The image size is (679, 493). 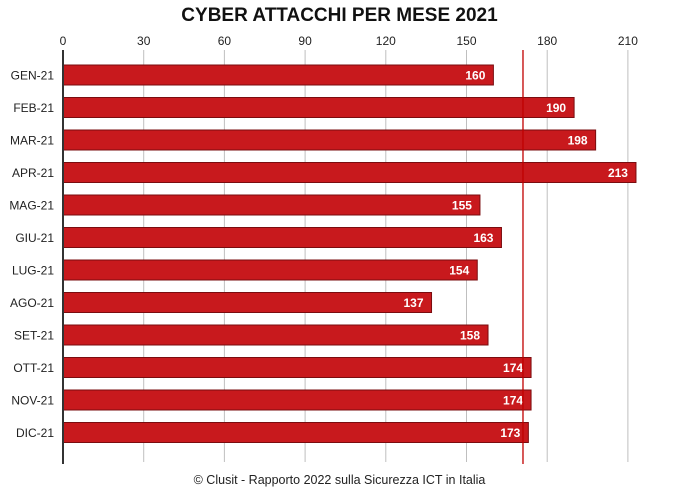 I want to click on category-label: APR-21, so click(x=33, y=173).